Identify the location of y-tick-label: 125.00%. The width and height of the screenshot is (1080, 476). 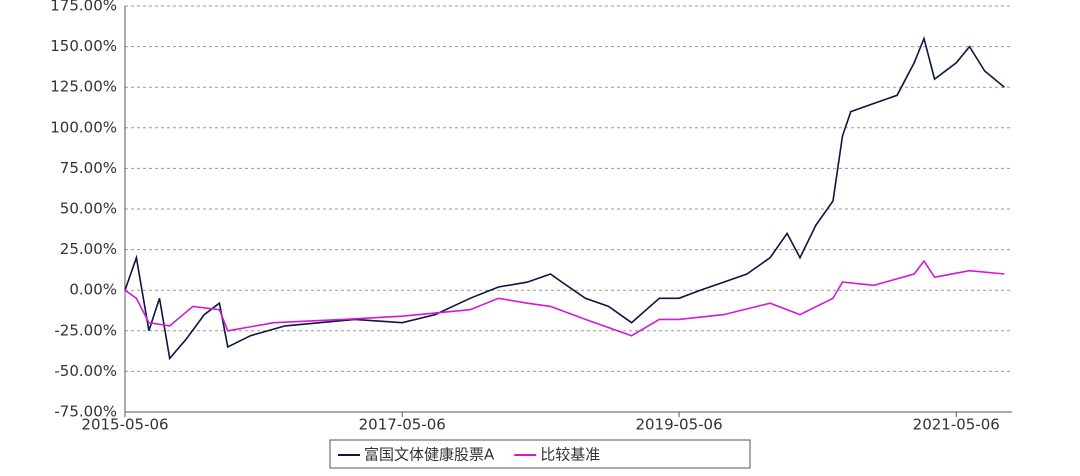
(83, 87).